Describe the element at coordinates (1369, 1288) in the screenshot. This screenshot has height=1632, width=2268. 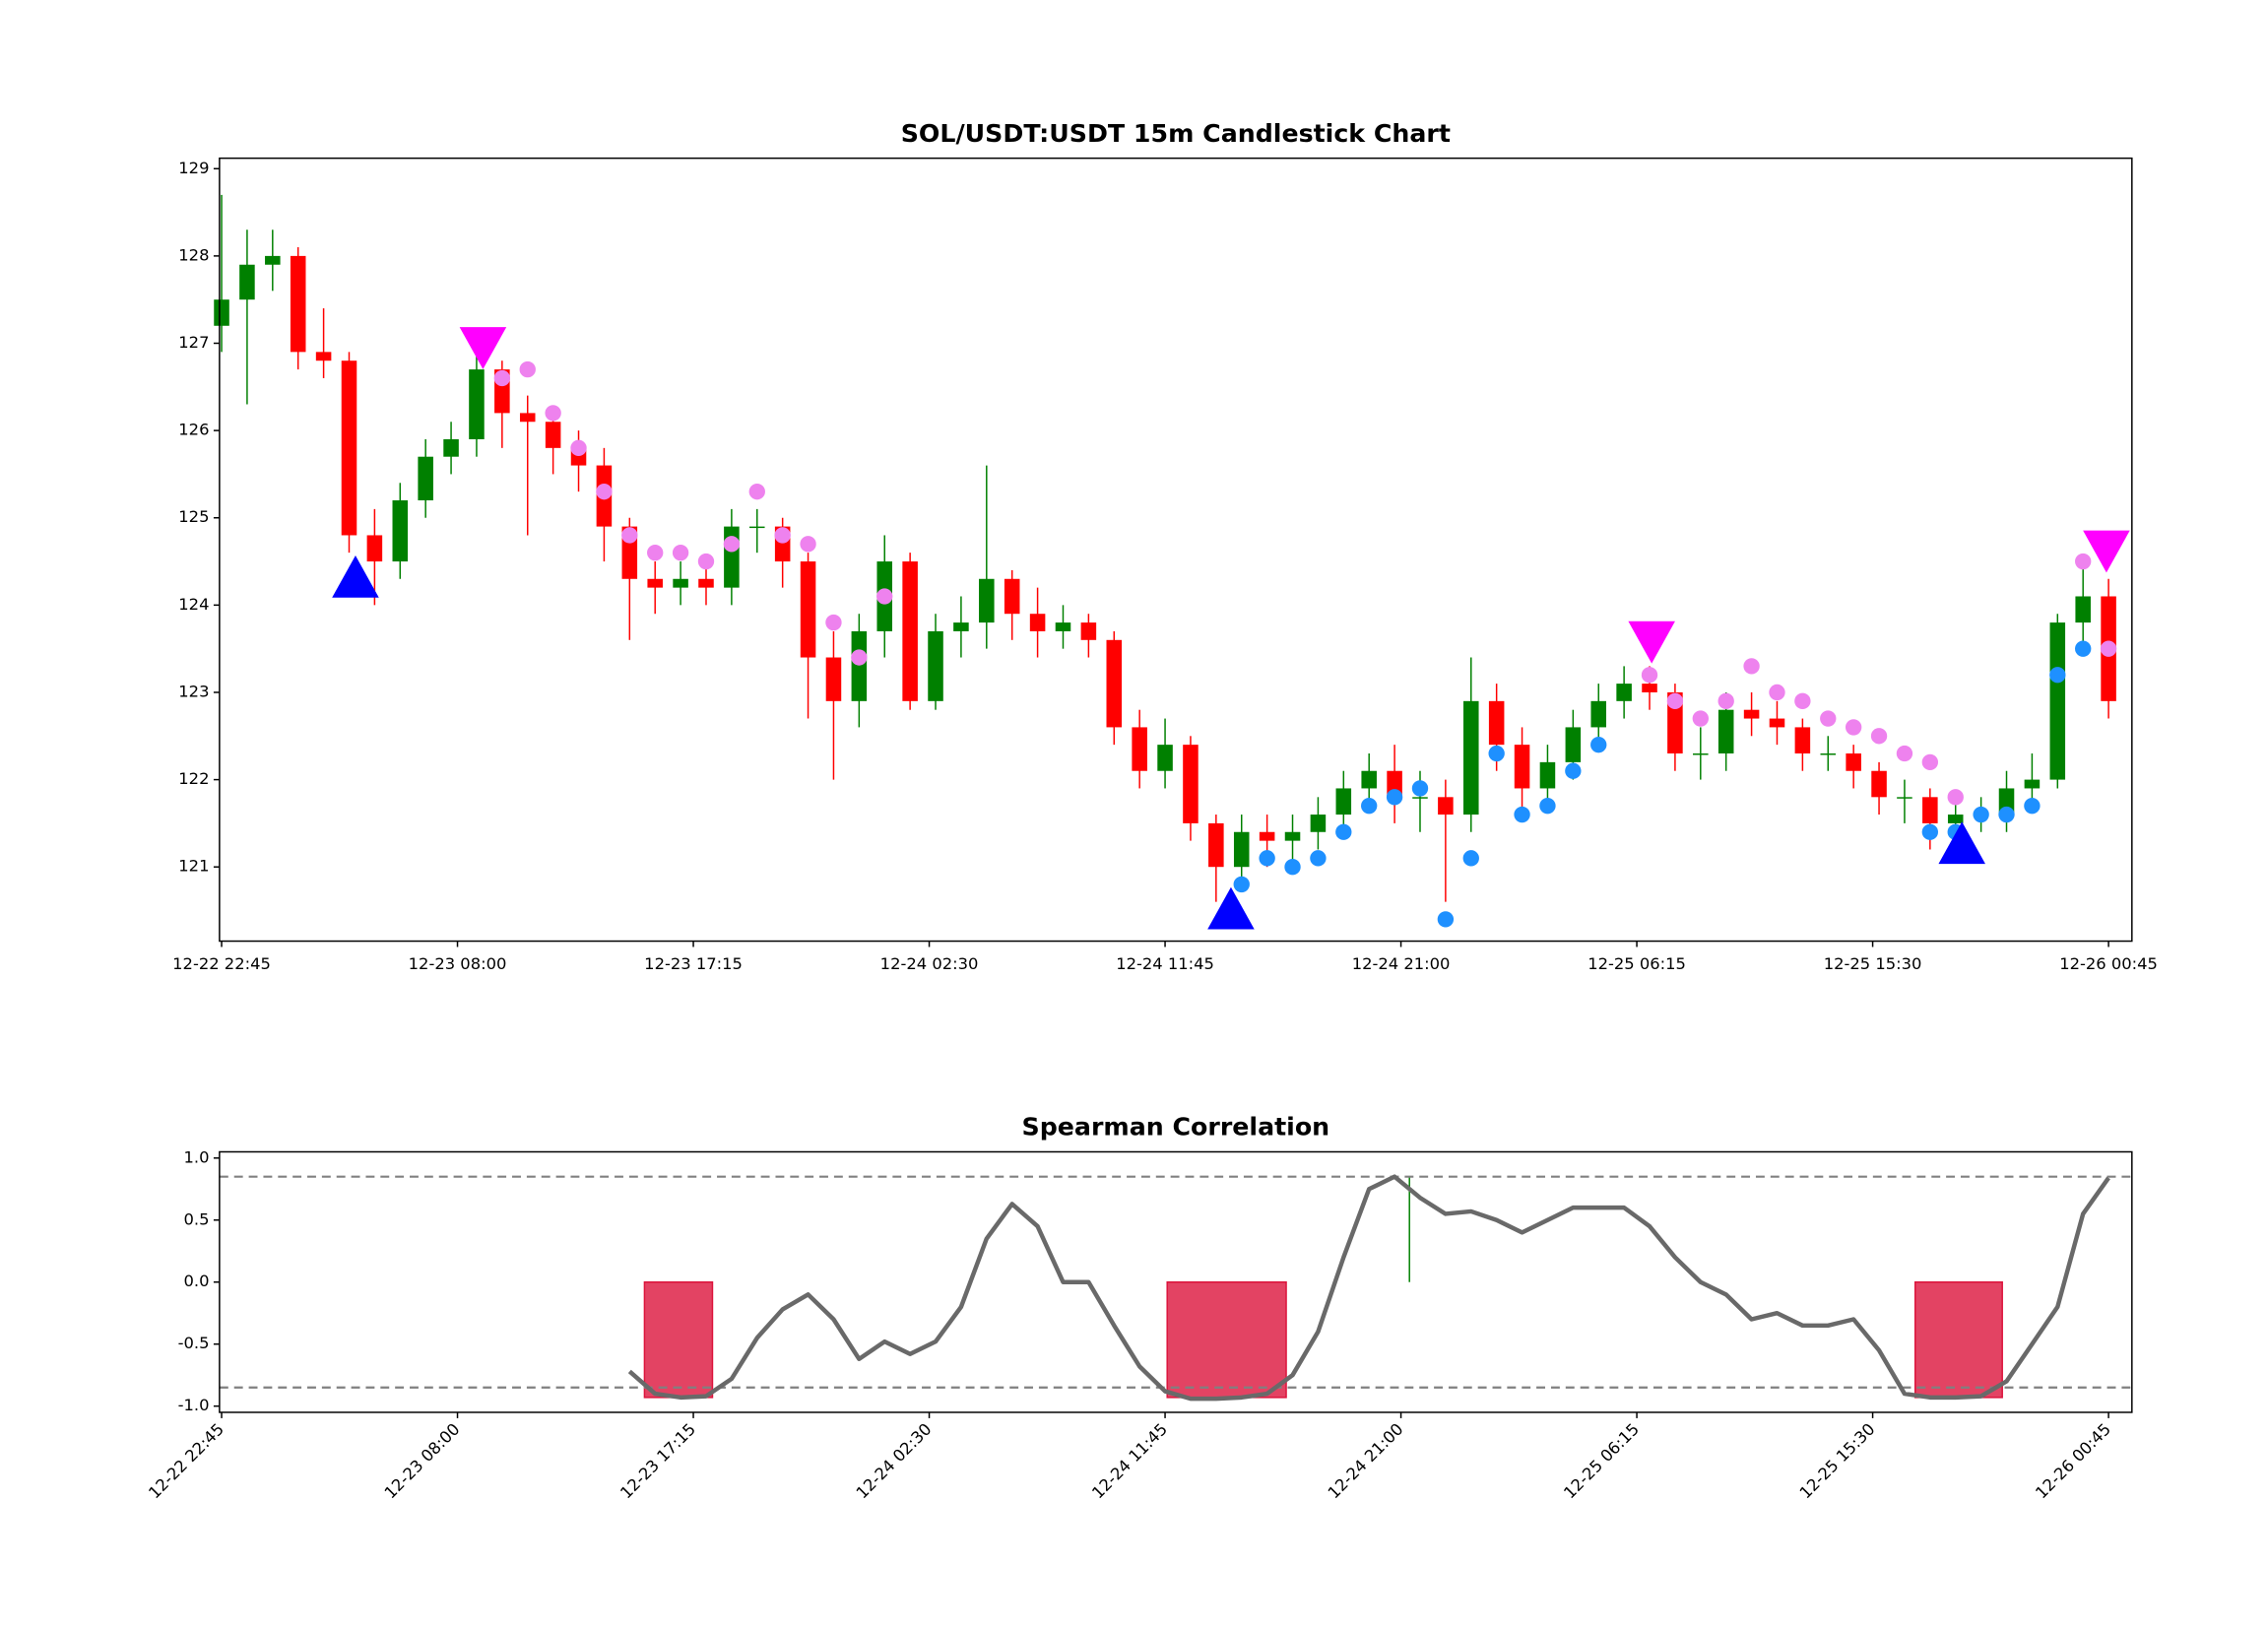
I see `correlation-line` at that location.